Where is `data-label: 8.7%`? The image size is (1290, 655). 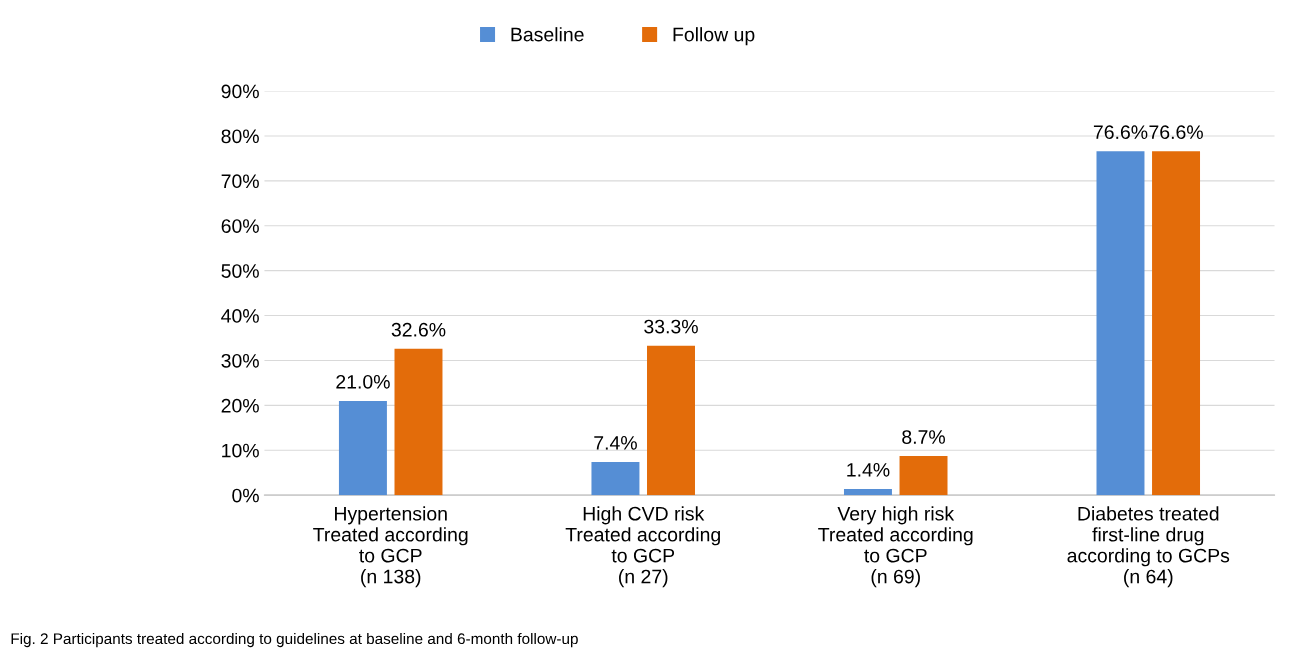
data-label: 8.7% is located at coordinates (923, 437).